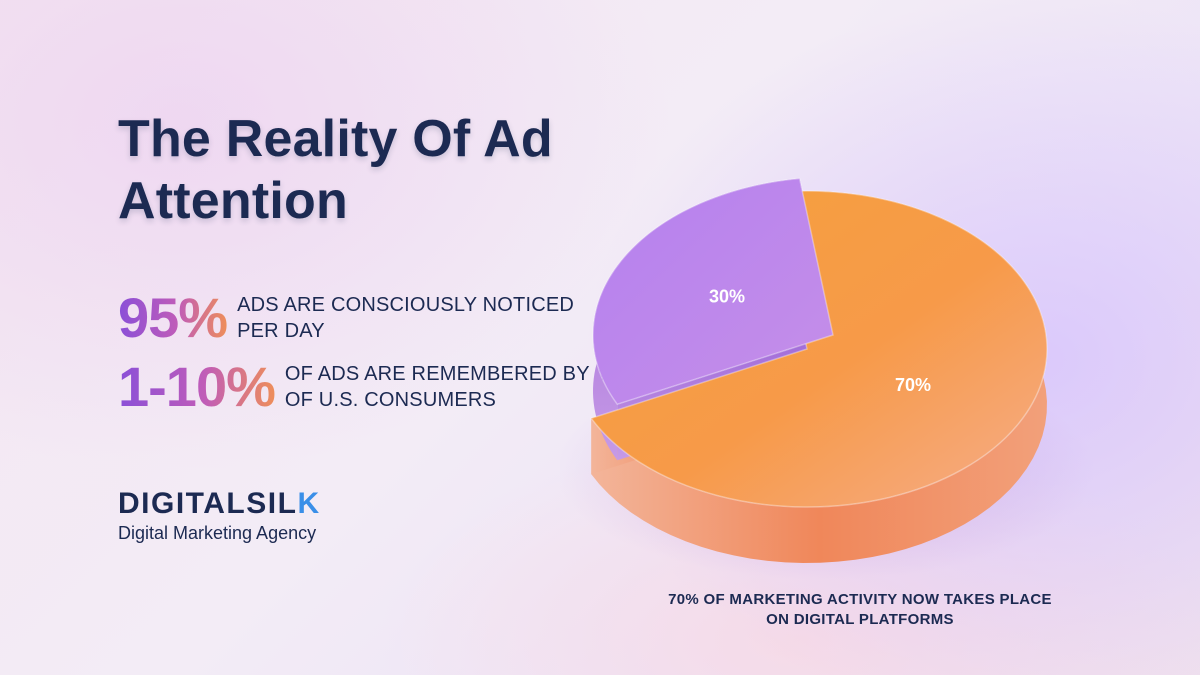 This screenshot has width=1200, height=675. Describe the element at coordinates (217, 533) in the screenshot. I see `brand-tagline: Digital Marketing Agency` at that location.